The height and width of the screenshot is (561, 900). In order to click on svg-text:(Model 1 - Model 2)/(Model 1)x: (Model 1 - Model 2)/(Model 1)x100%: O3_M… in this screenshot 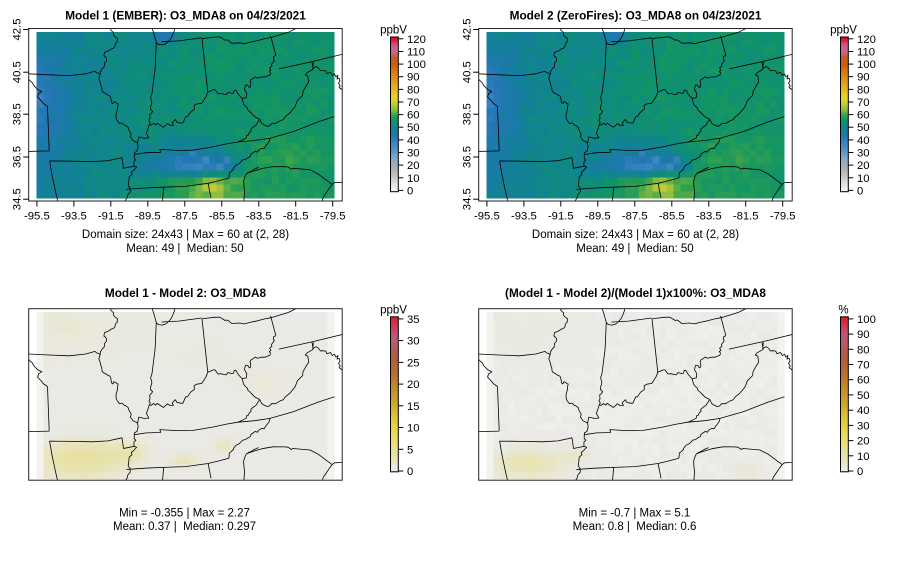, I will do `click(635, 293)`.